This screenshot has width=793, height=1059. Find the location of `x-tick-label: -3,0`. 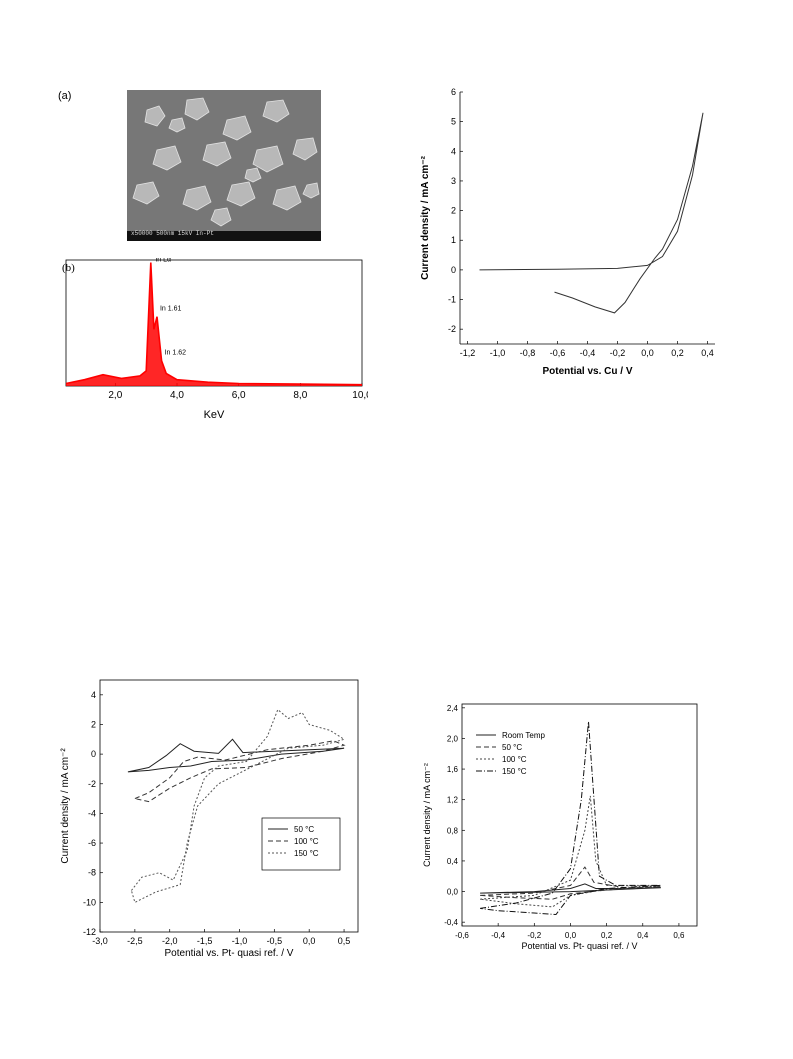

x-tick-label: -3,0 is located at coordinates (100, 941).